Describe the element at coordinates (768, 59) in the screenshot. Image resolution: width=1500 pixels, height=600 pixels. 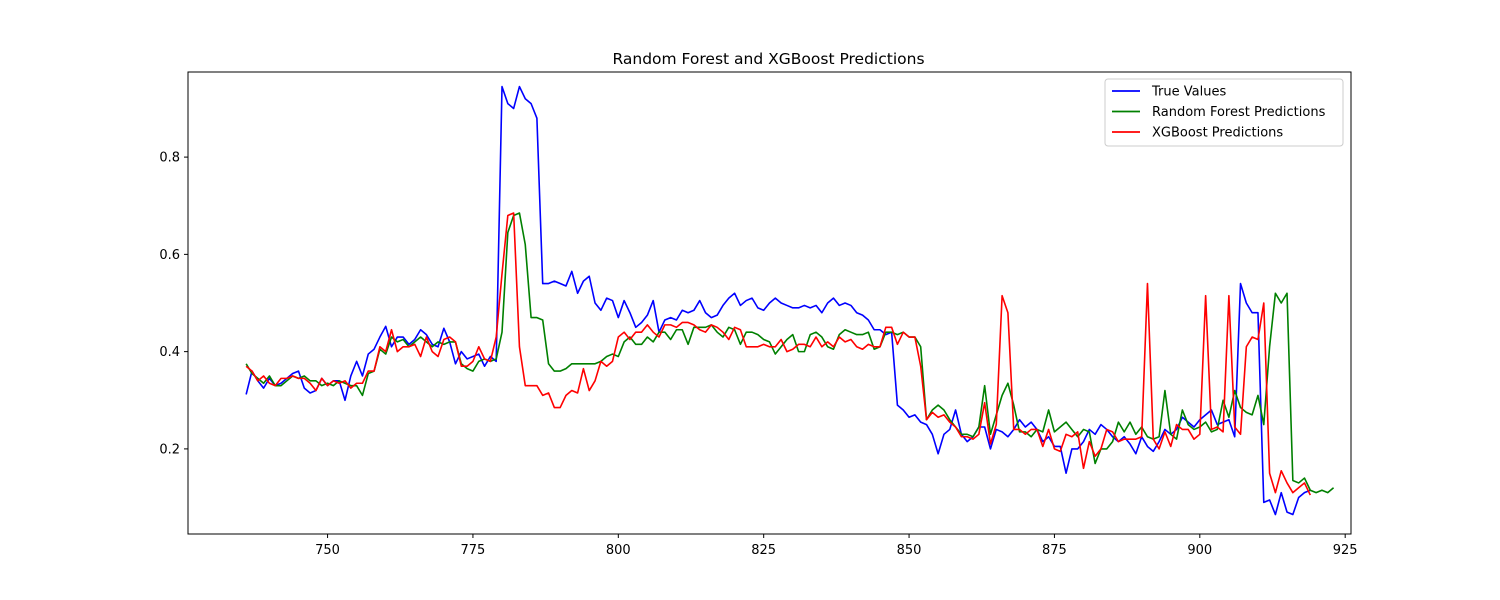
I see `chart-title: Random Forest and XGBoost Predictions` at that location.